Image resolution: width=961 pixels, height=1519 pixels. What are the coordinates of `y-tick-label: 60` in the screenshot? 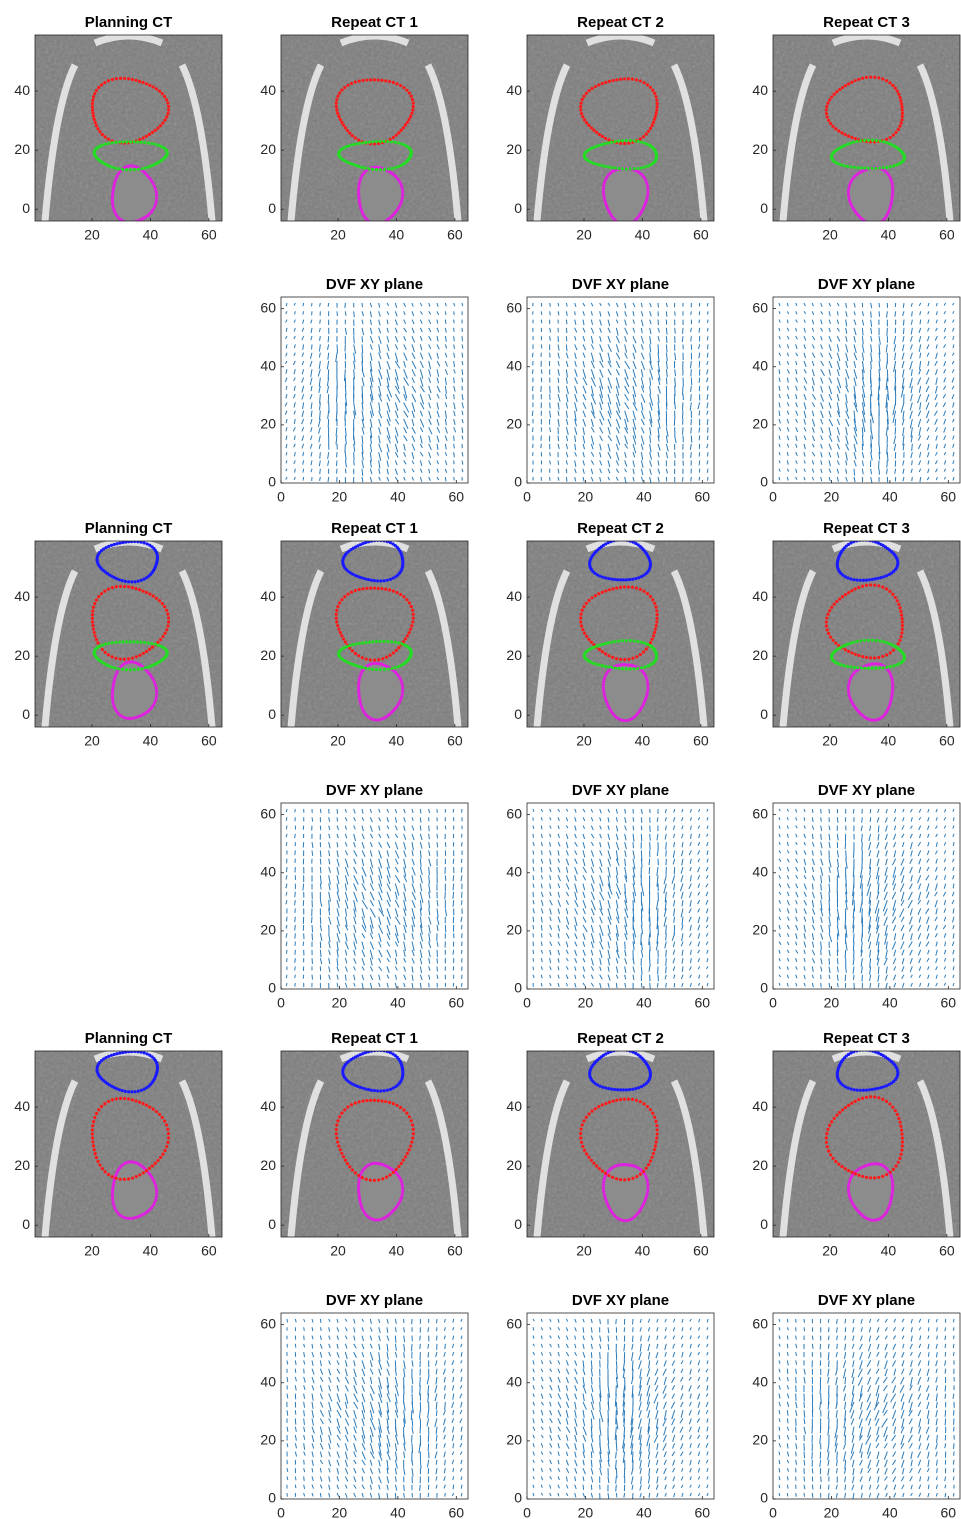 It's located at (514, 307).